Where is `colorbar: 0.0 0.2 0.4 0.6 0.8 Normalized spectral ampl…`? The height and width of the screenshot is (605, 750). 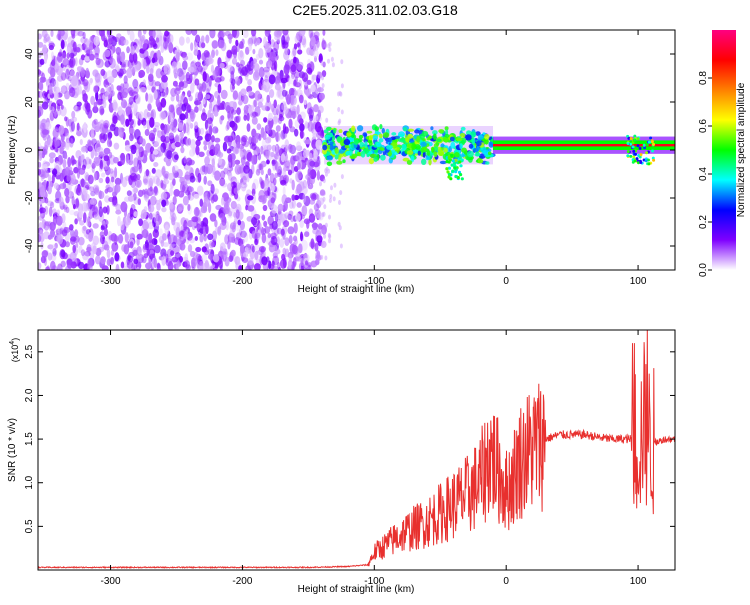
colorbar: 0.0 0.2 0.4 0.6 0.8 Normalized spectral ampl… is located at coordinates (722, 153).